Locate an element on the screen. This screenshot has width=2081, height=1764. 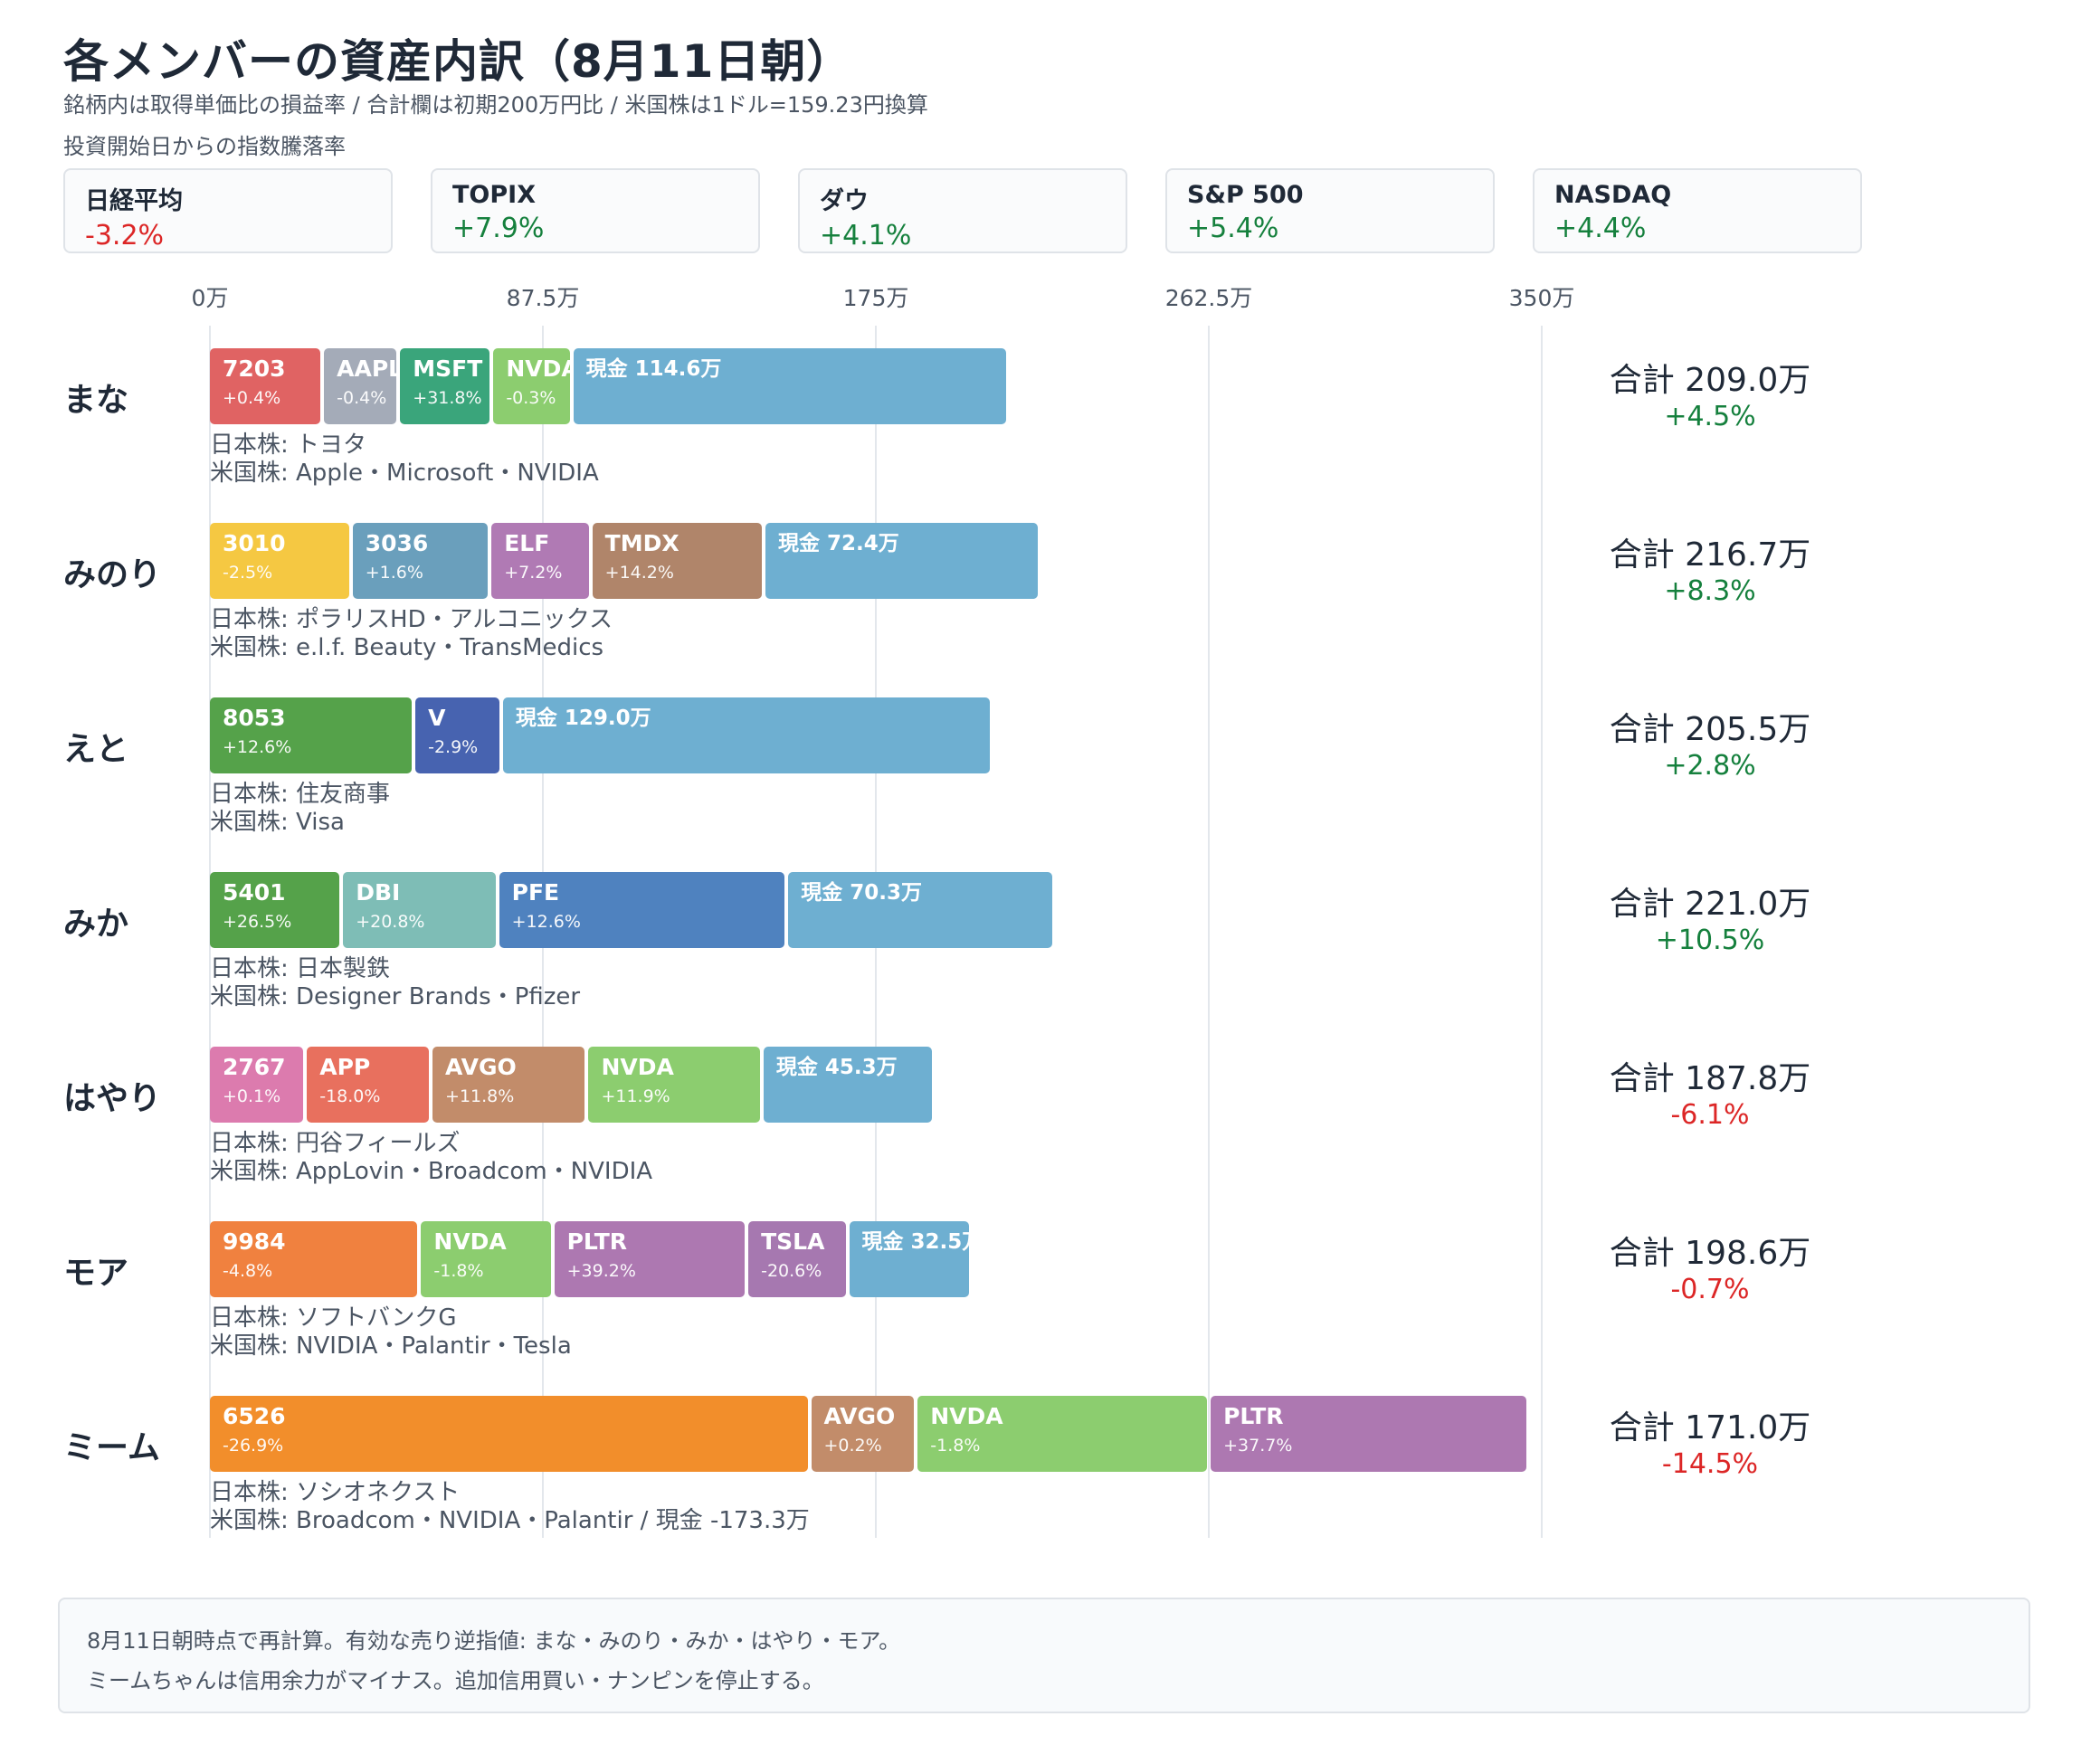
gridline is located at coordinates (1209, 932).